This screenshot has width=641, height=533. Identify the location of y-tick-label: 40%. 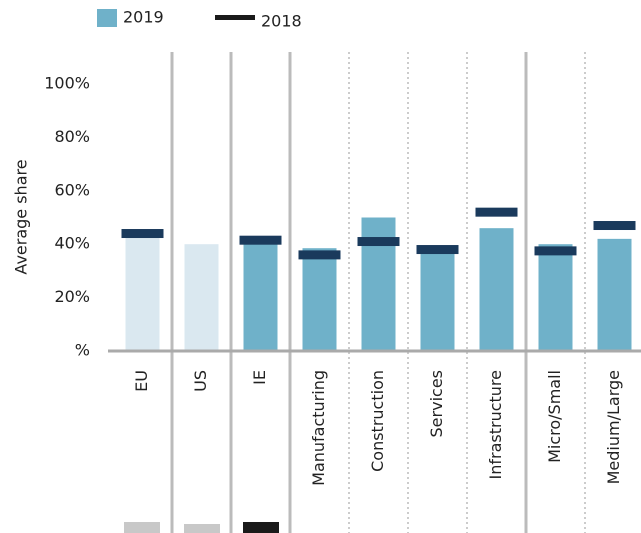
(72, 243).